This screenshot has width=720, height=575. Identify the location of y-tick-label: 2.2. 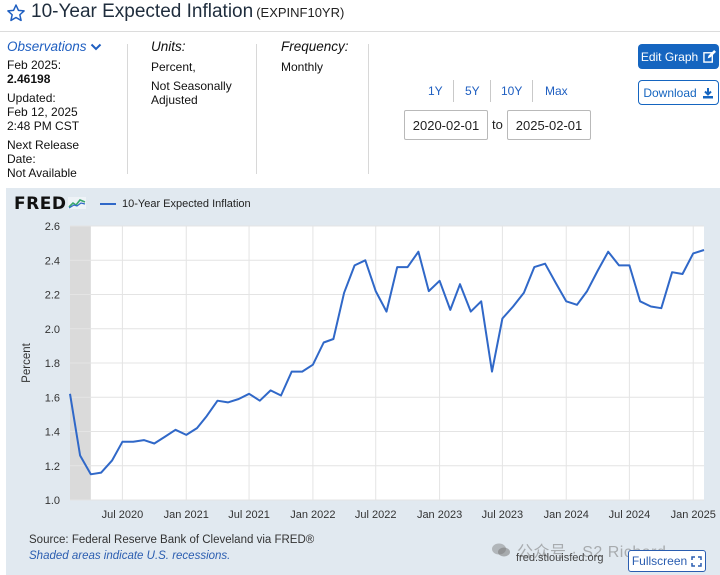
(52, 296).